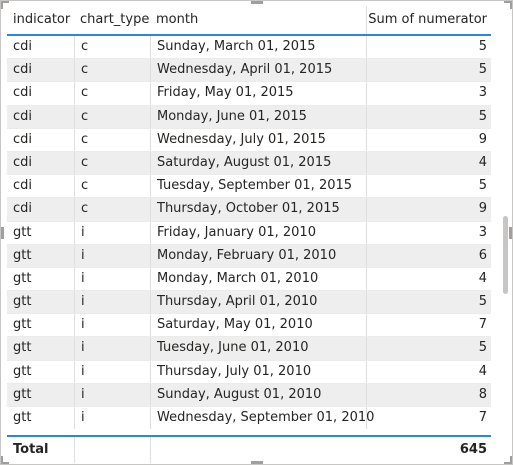 This screenshot has width=513, height=465. I want to click on table-row: gtt i Thursday, July 01, 2010 4, so click(249, 372).